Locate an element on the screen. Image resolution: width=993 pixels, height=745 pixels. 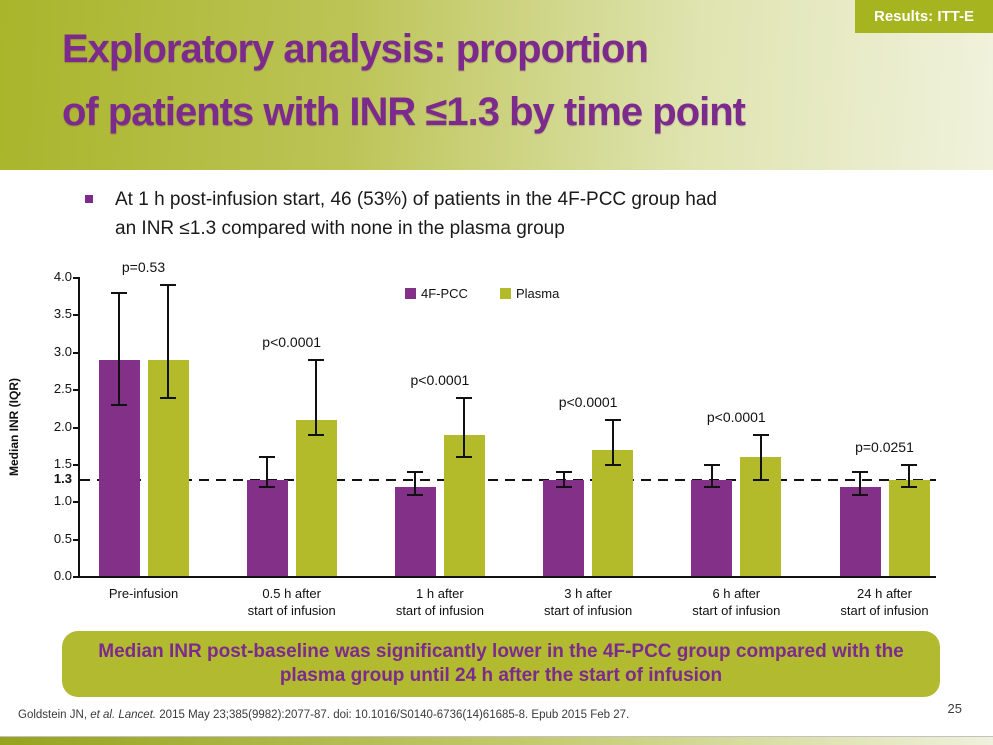
y-tick-label: 0.5 is located at coordinates (62, 538).